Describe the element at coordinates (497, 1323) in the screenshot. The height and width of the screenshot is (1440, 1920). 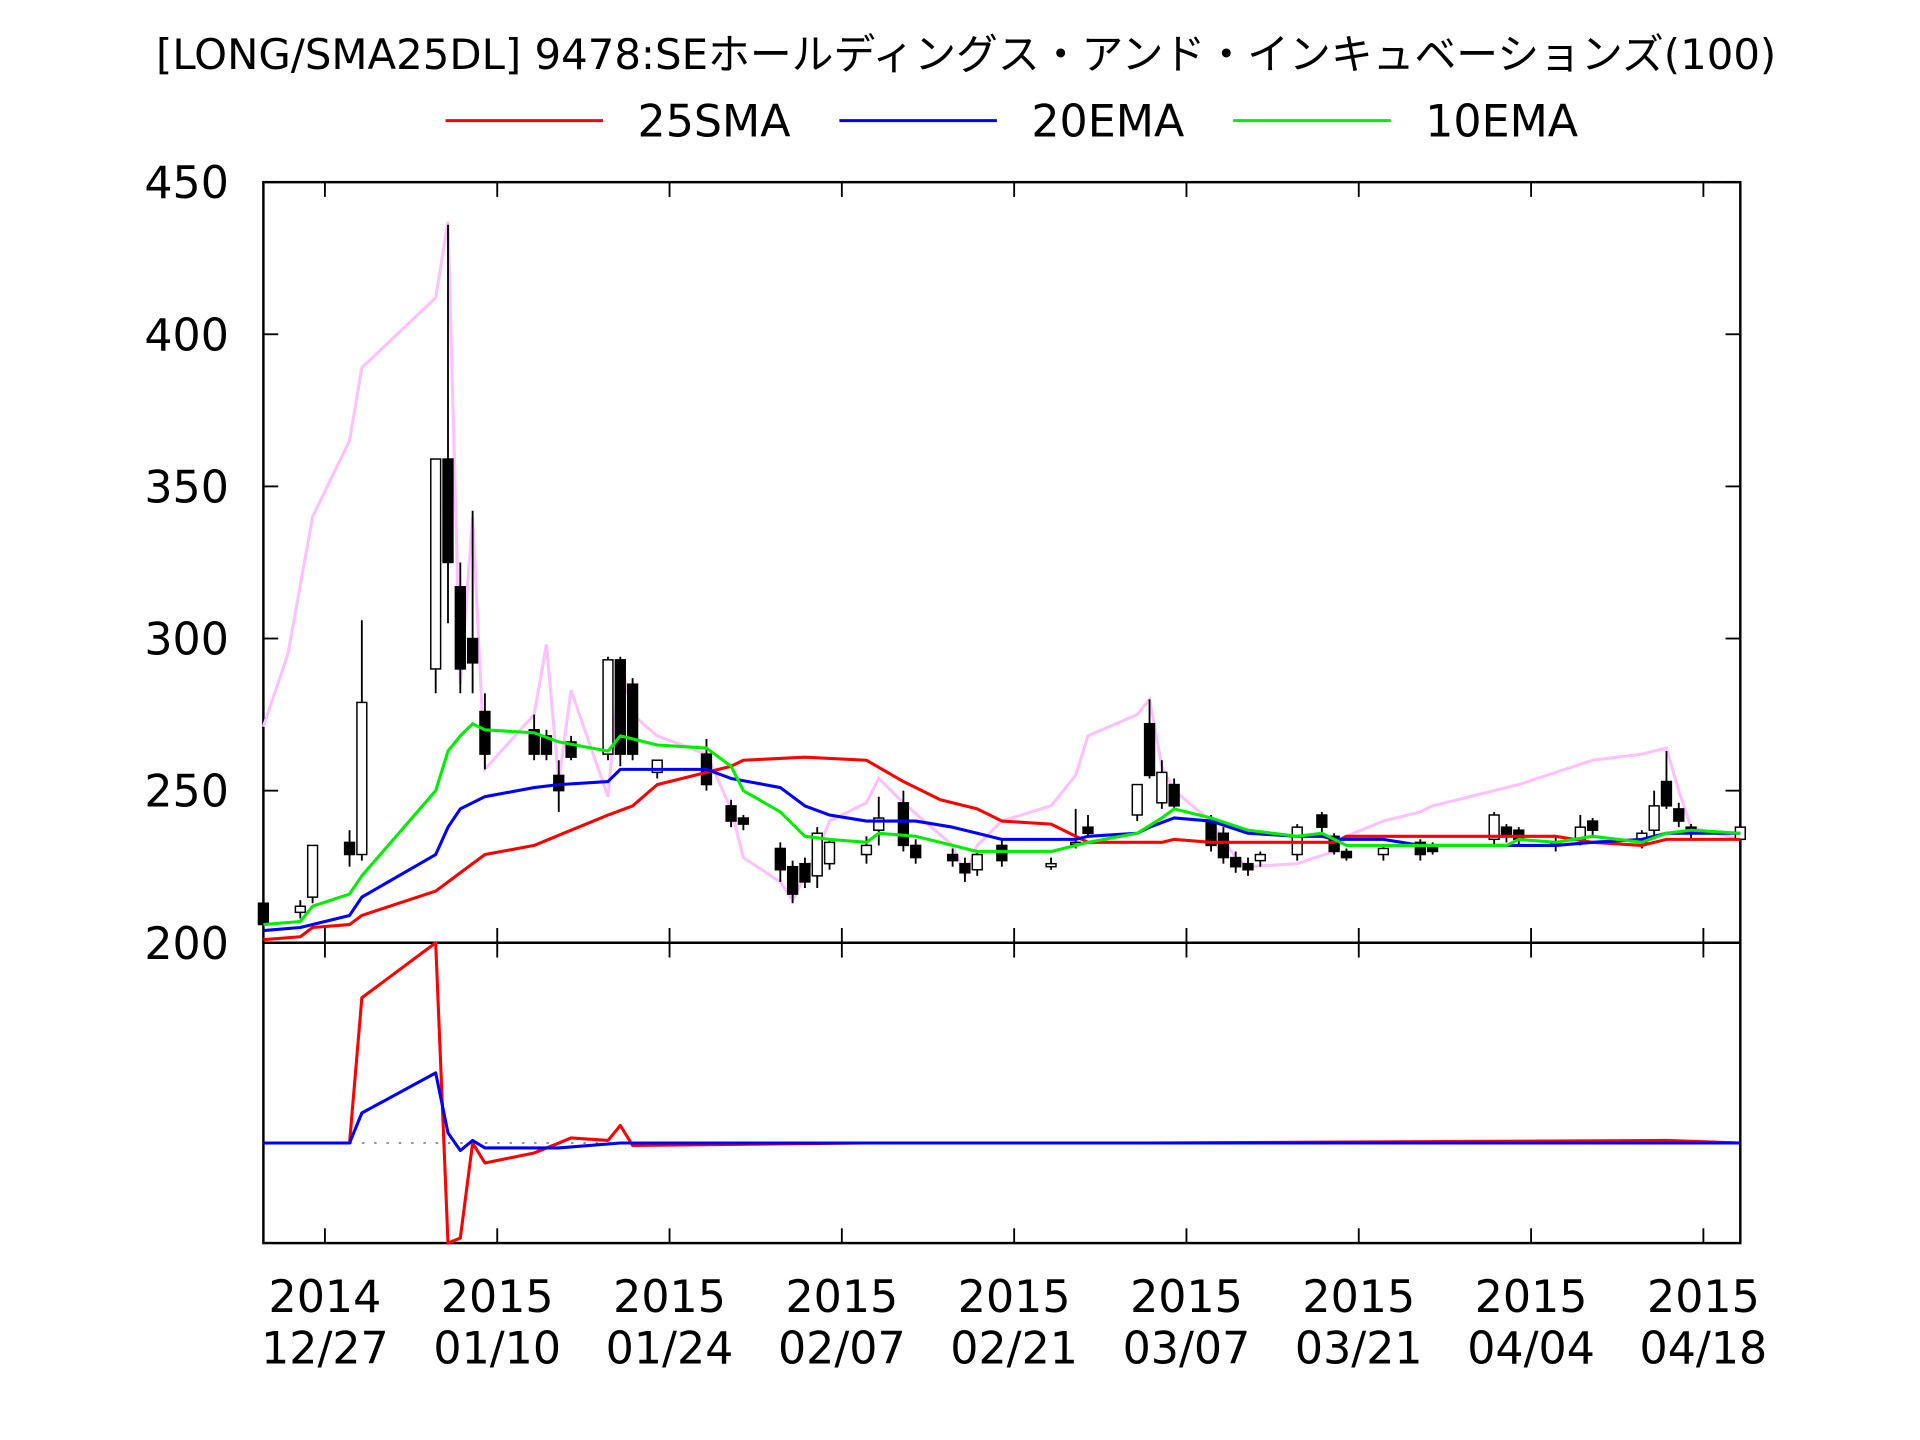
I see `x-tick-label: 2015 01/10` at that location.